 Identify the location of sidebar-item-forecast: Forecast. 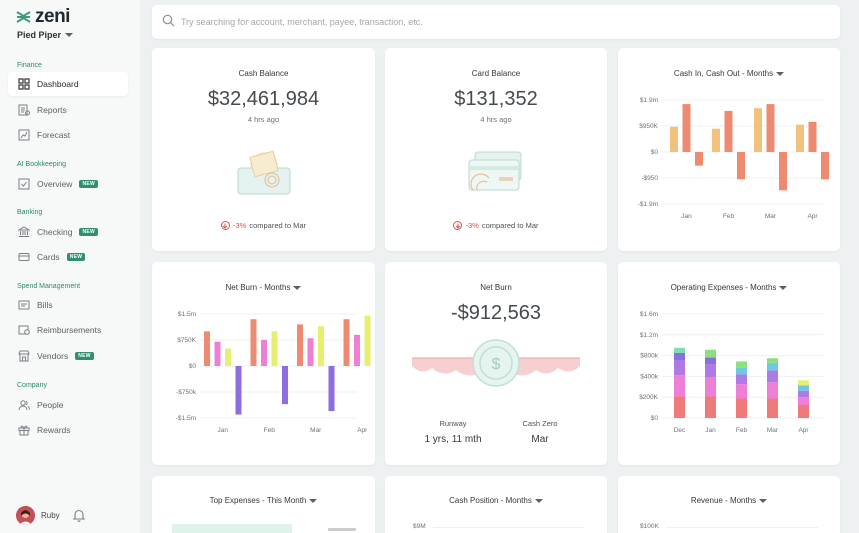
(68, 135).